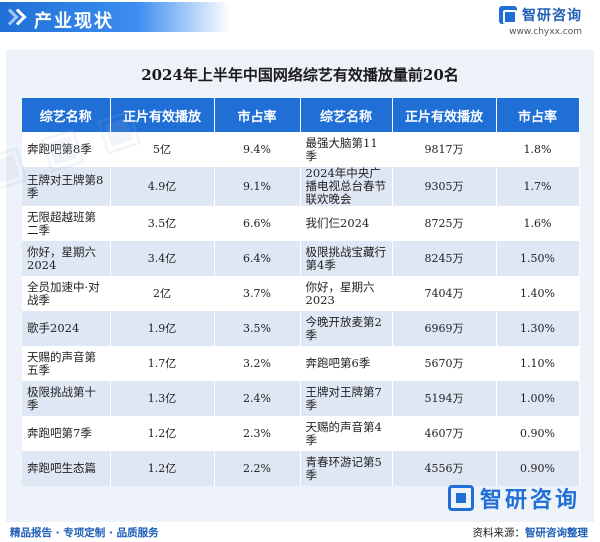  What do you see at coordinates (257, 398) in the screenshot?
I see `share-cell: 2.4%` at bounding box center [257, 398].